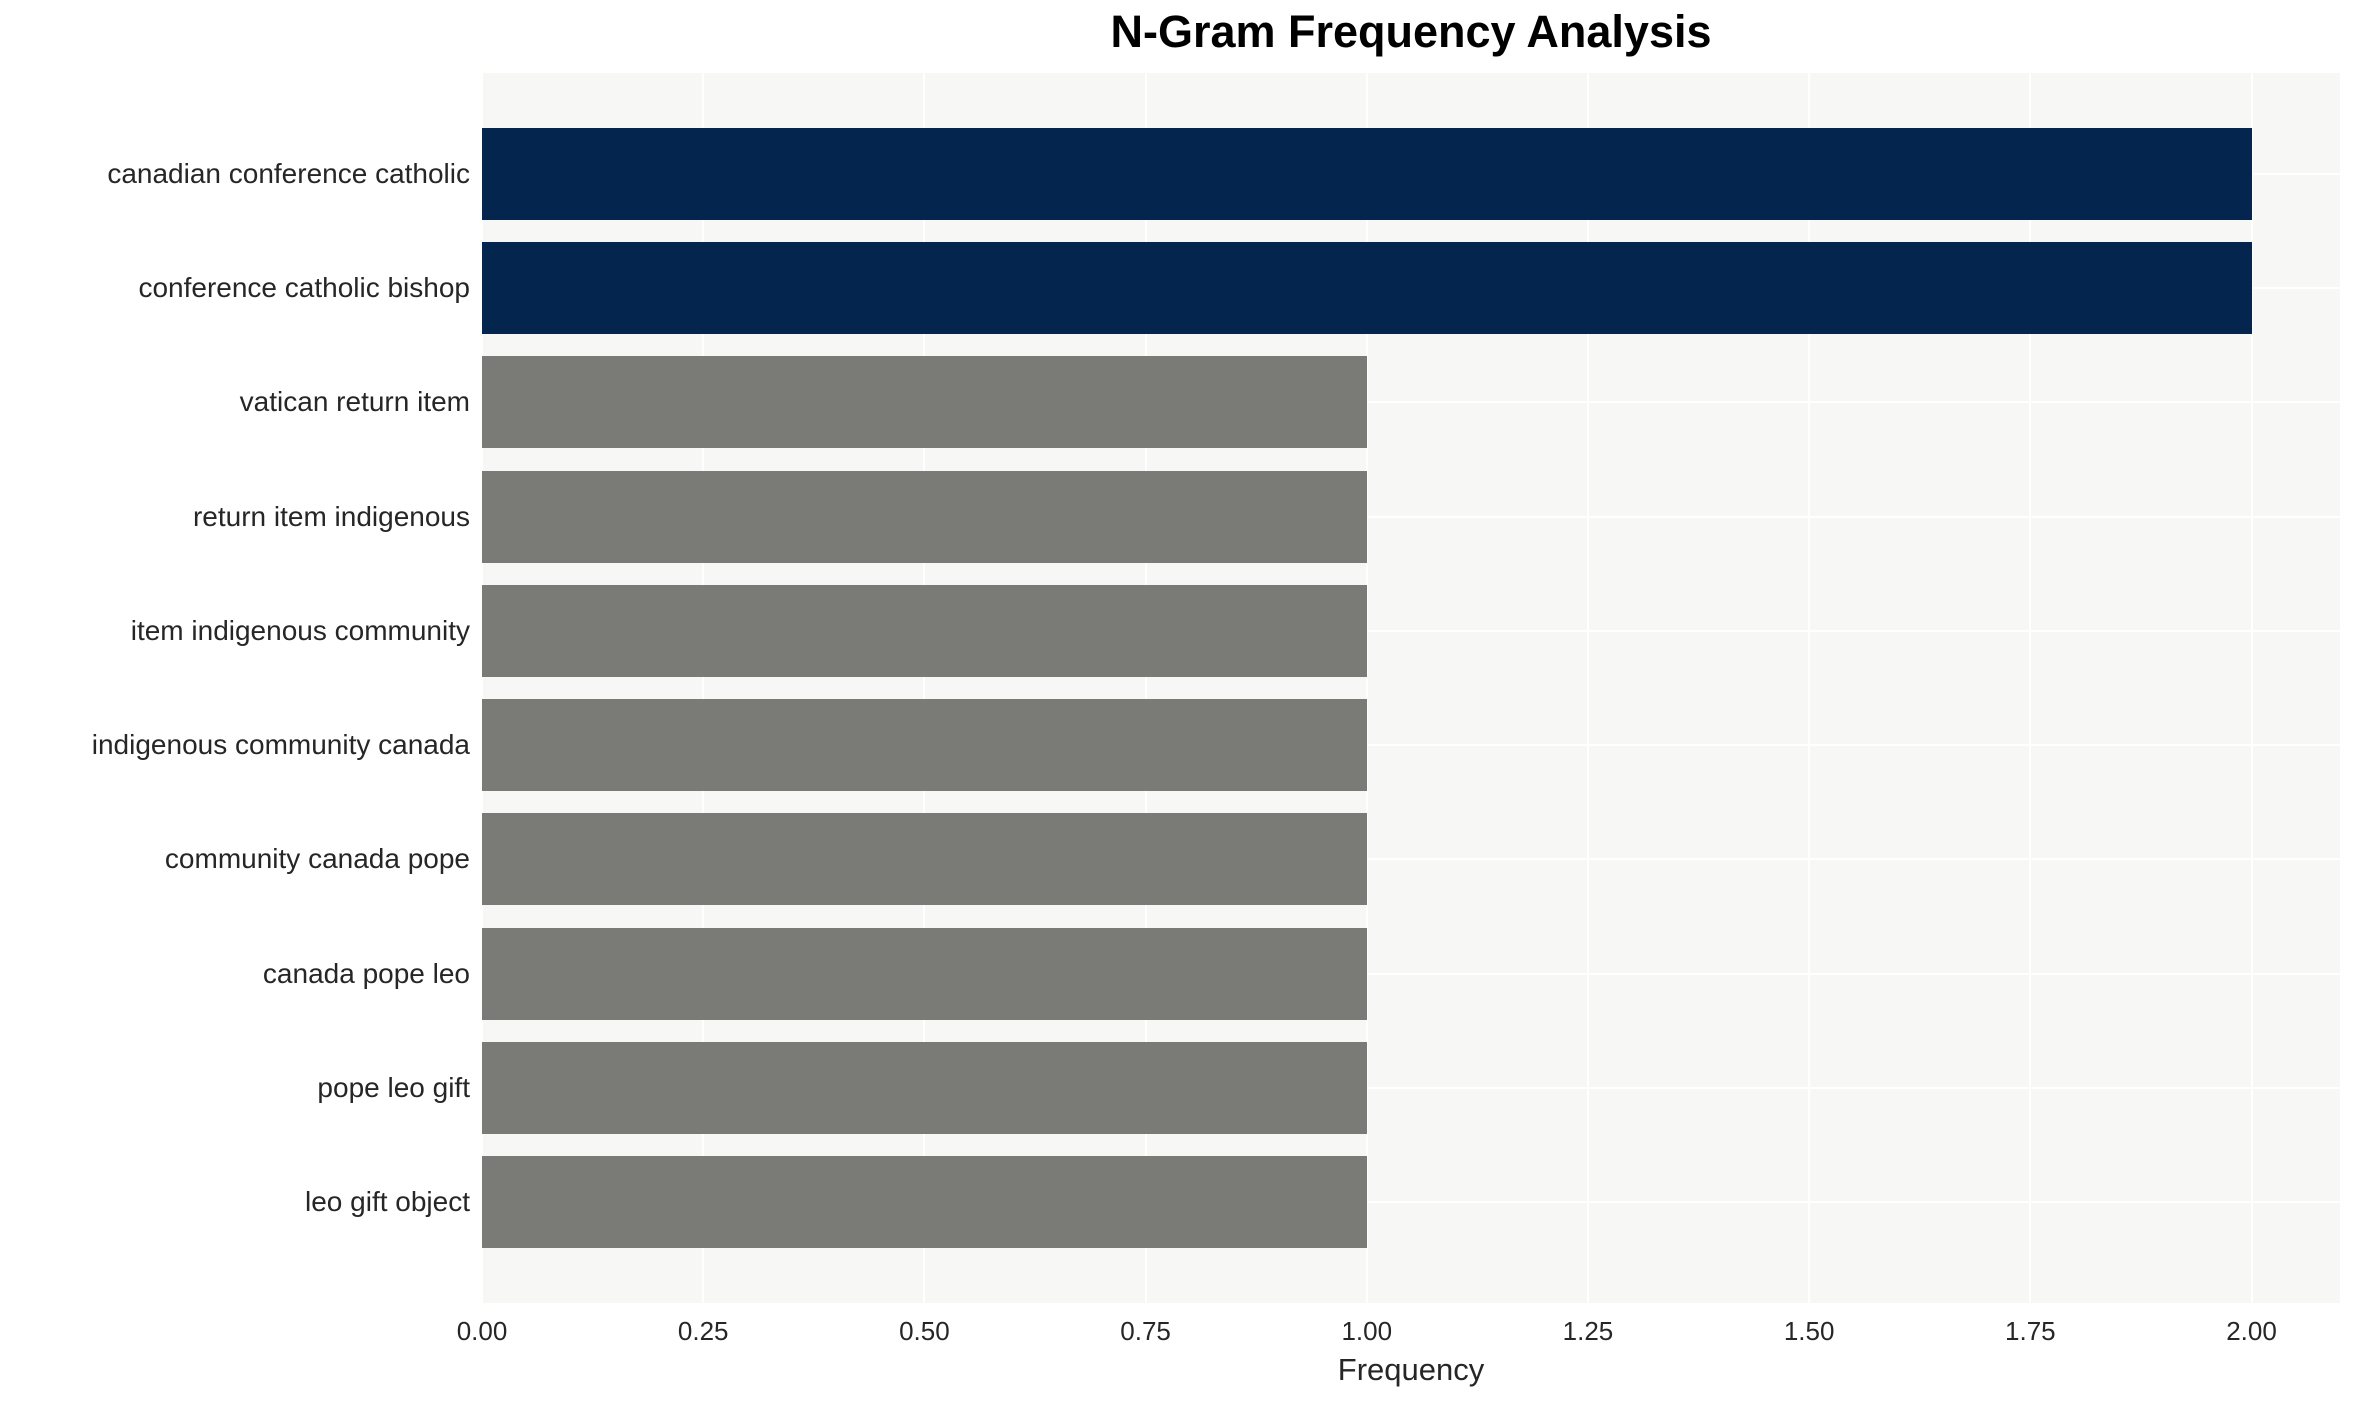  What do you see at coordinates (924, 1331) in the screenshot?
I see `x-tick-label: 0.50` at bounding box center [924, 1331].